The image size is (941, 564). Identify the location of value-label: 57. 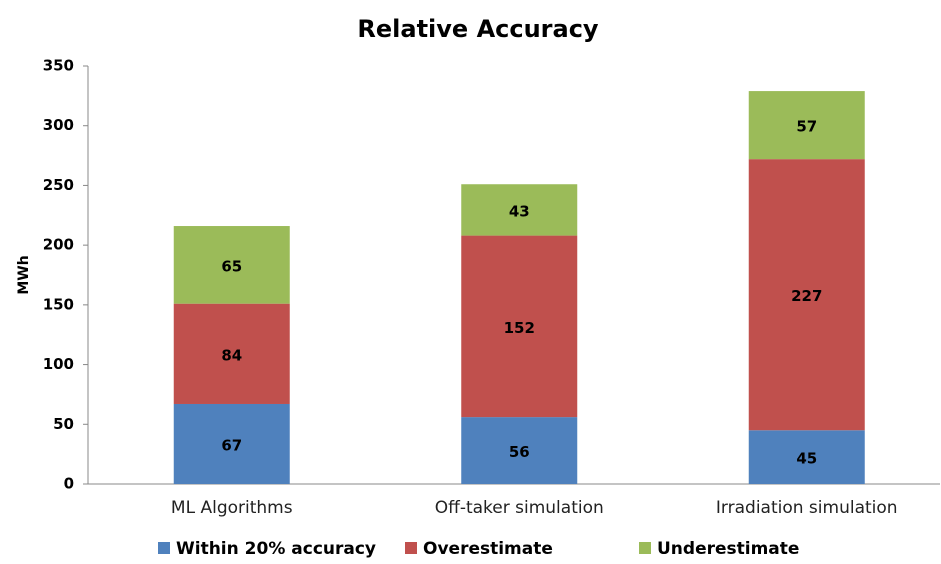
(806, 127).